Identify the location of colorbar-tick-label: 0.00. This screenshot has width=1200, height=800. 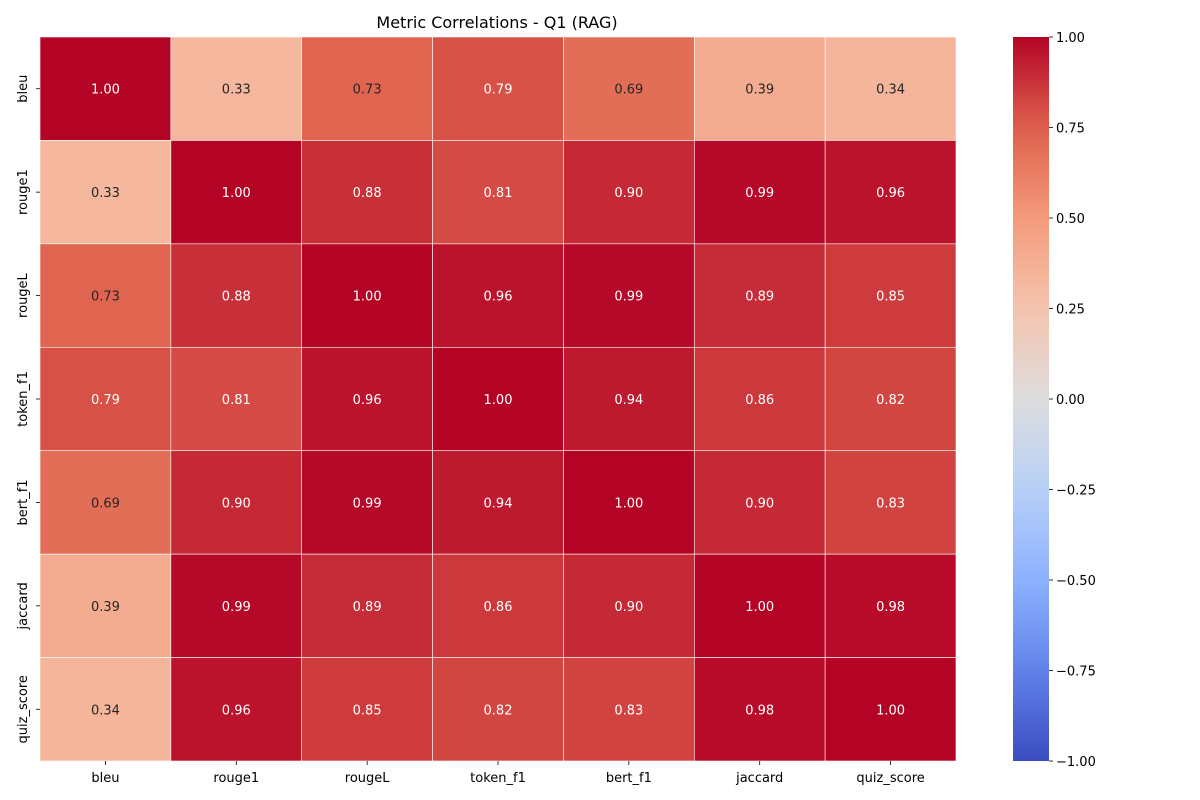
(1070, 400).